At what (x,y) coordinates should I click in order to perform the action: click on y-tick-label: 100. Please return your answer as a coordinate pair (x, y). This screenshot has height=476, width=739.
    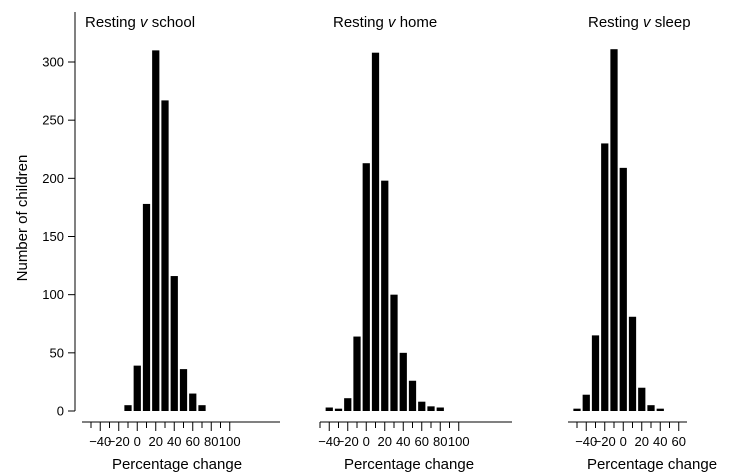
    Looking at the image, I should click on (53, 294).